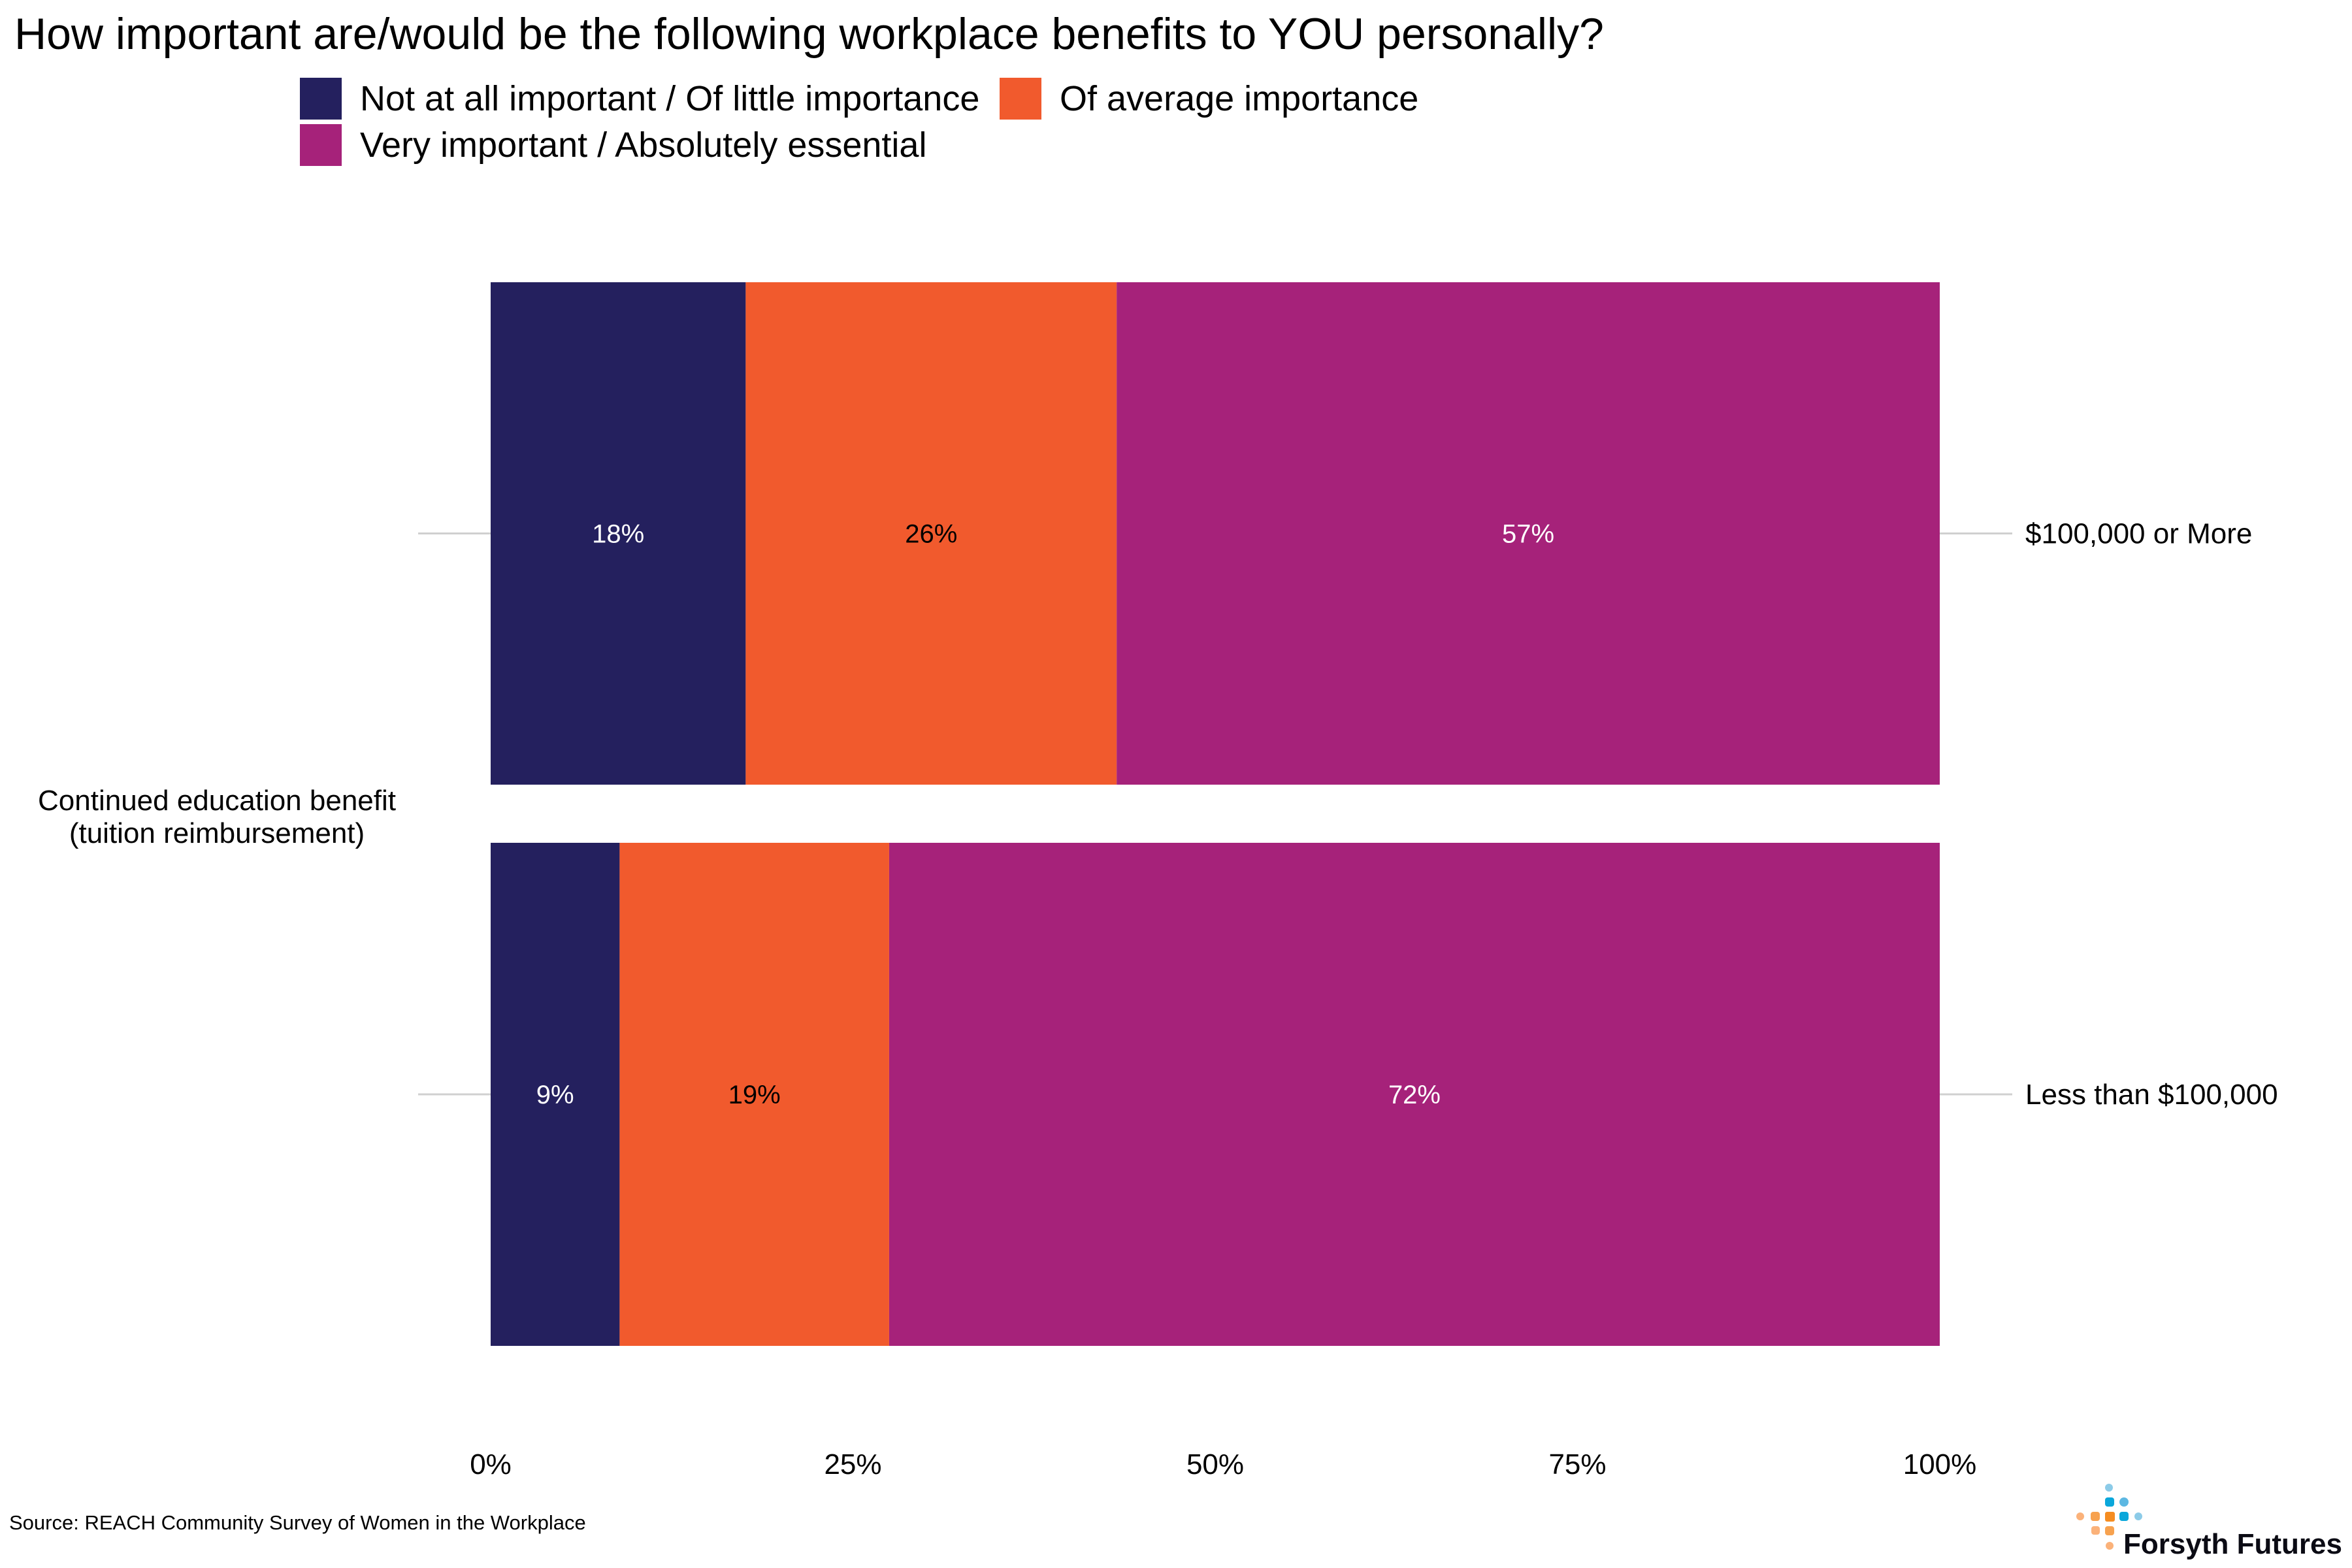 Image resolution: width=2352 pixels, height=1568 pixels. What do you see at coordinates (1239, 98) in the screenshot?
I see `legend-label: Of average importance` at bounding box center [1239, 98].